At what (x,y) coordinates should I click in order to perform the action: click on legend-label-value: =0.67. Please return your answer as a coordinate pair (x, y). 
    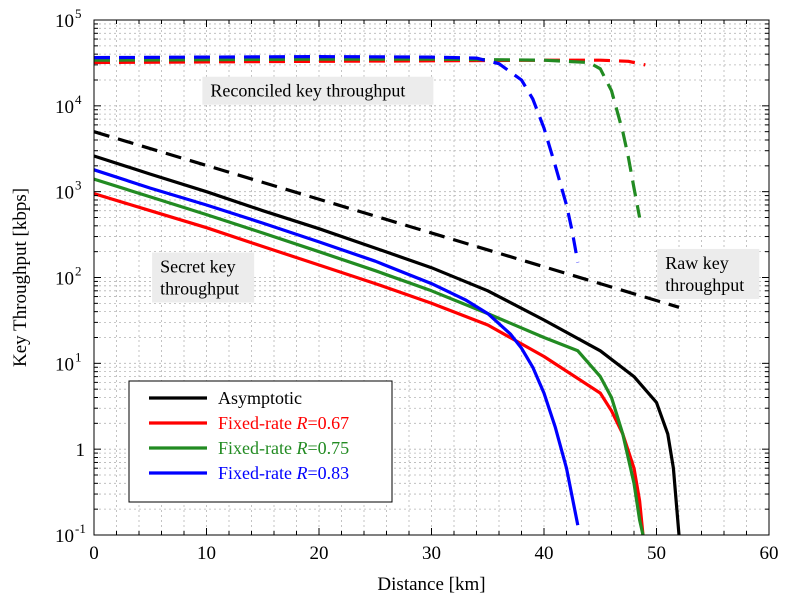
    Looking at the image, I should click on (328, 423).